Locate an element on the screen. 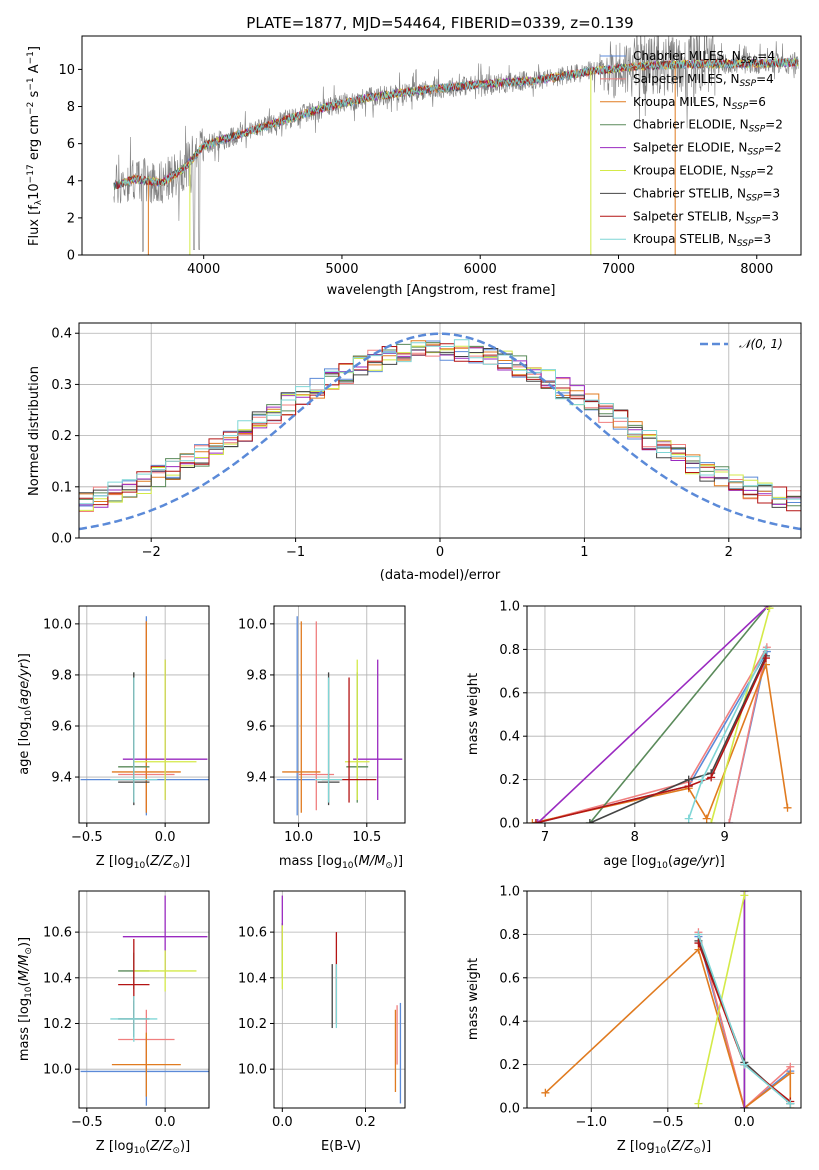 The height and width of the screenshot is (1170, 819). y-tick-label: 4 is located at coordinates (71, 181).